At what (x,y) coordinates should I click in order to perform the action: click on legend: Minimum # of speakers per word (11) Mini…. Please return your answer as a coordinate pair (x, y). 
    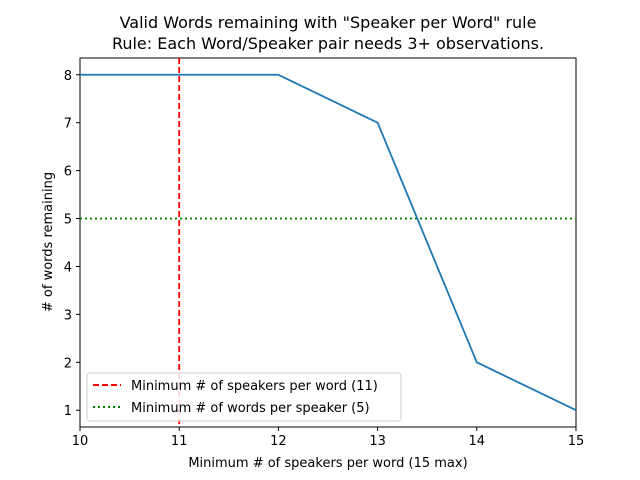
    Looking at the image, I should click on (244, 397).